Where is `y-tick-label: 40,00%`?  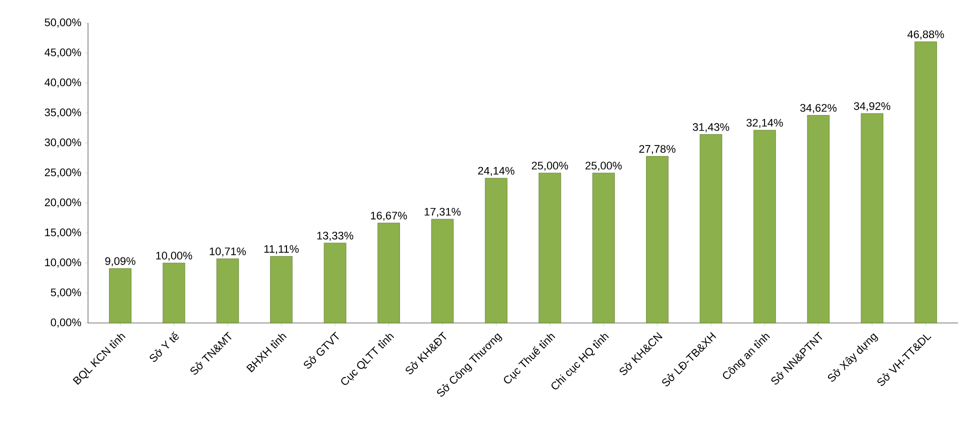
y-tick-label: 40,00% is located at coordinates (63, 83).